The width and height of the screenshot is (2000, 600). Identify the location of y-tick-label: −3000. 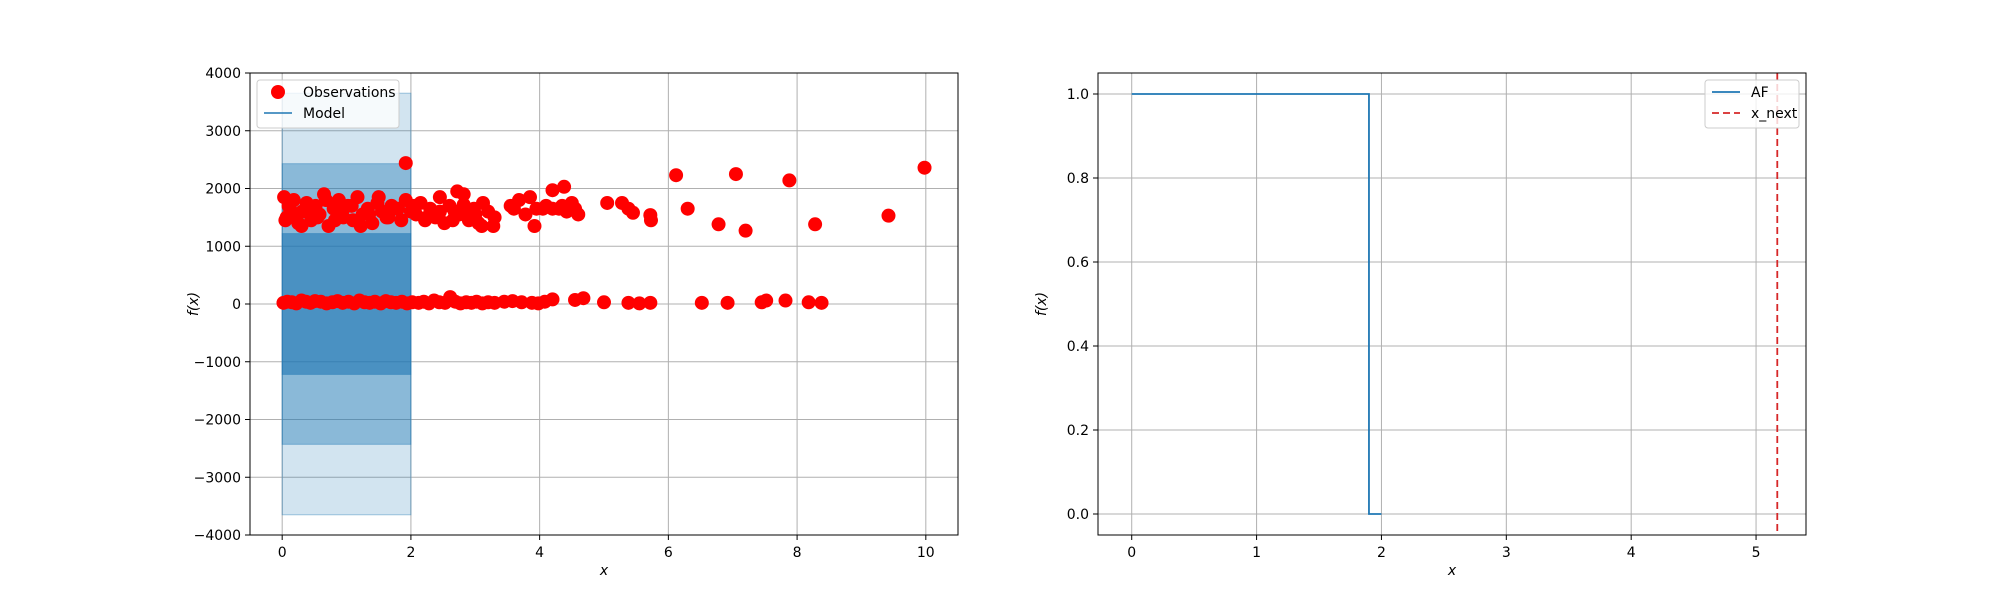
(217, 478).